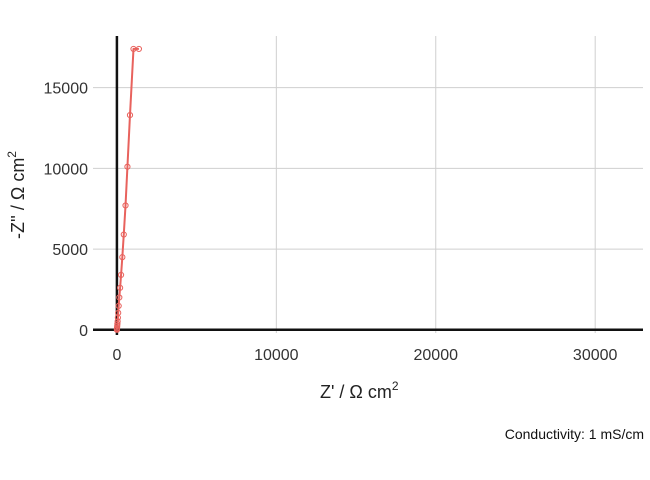 The width and height of the screenshot is (650, 480). Describe the element at coordinates (83, 331) in the screenshot. I see `y-tick-label: 0` at that location.